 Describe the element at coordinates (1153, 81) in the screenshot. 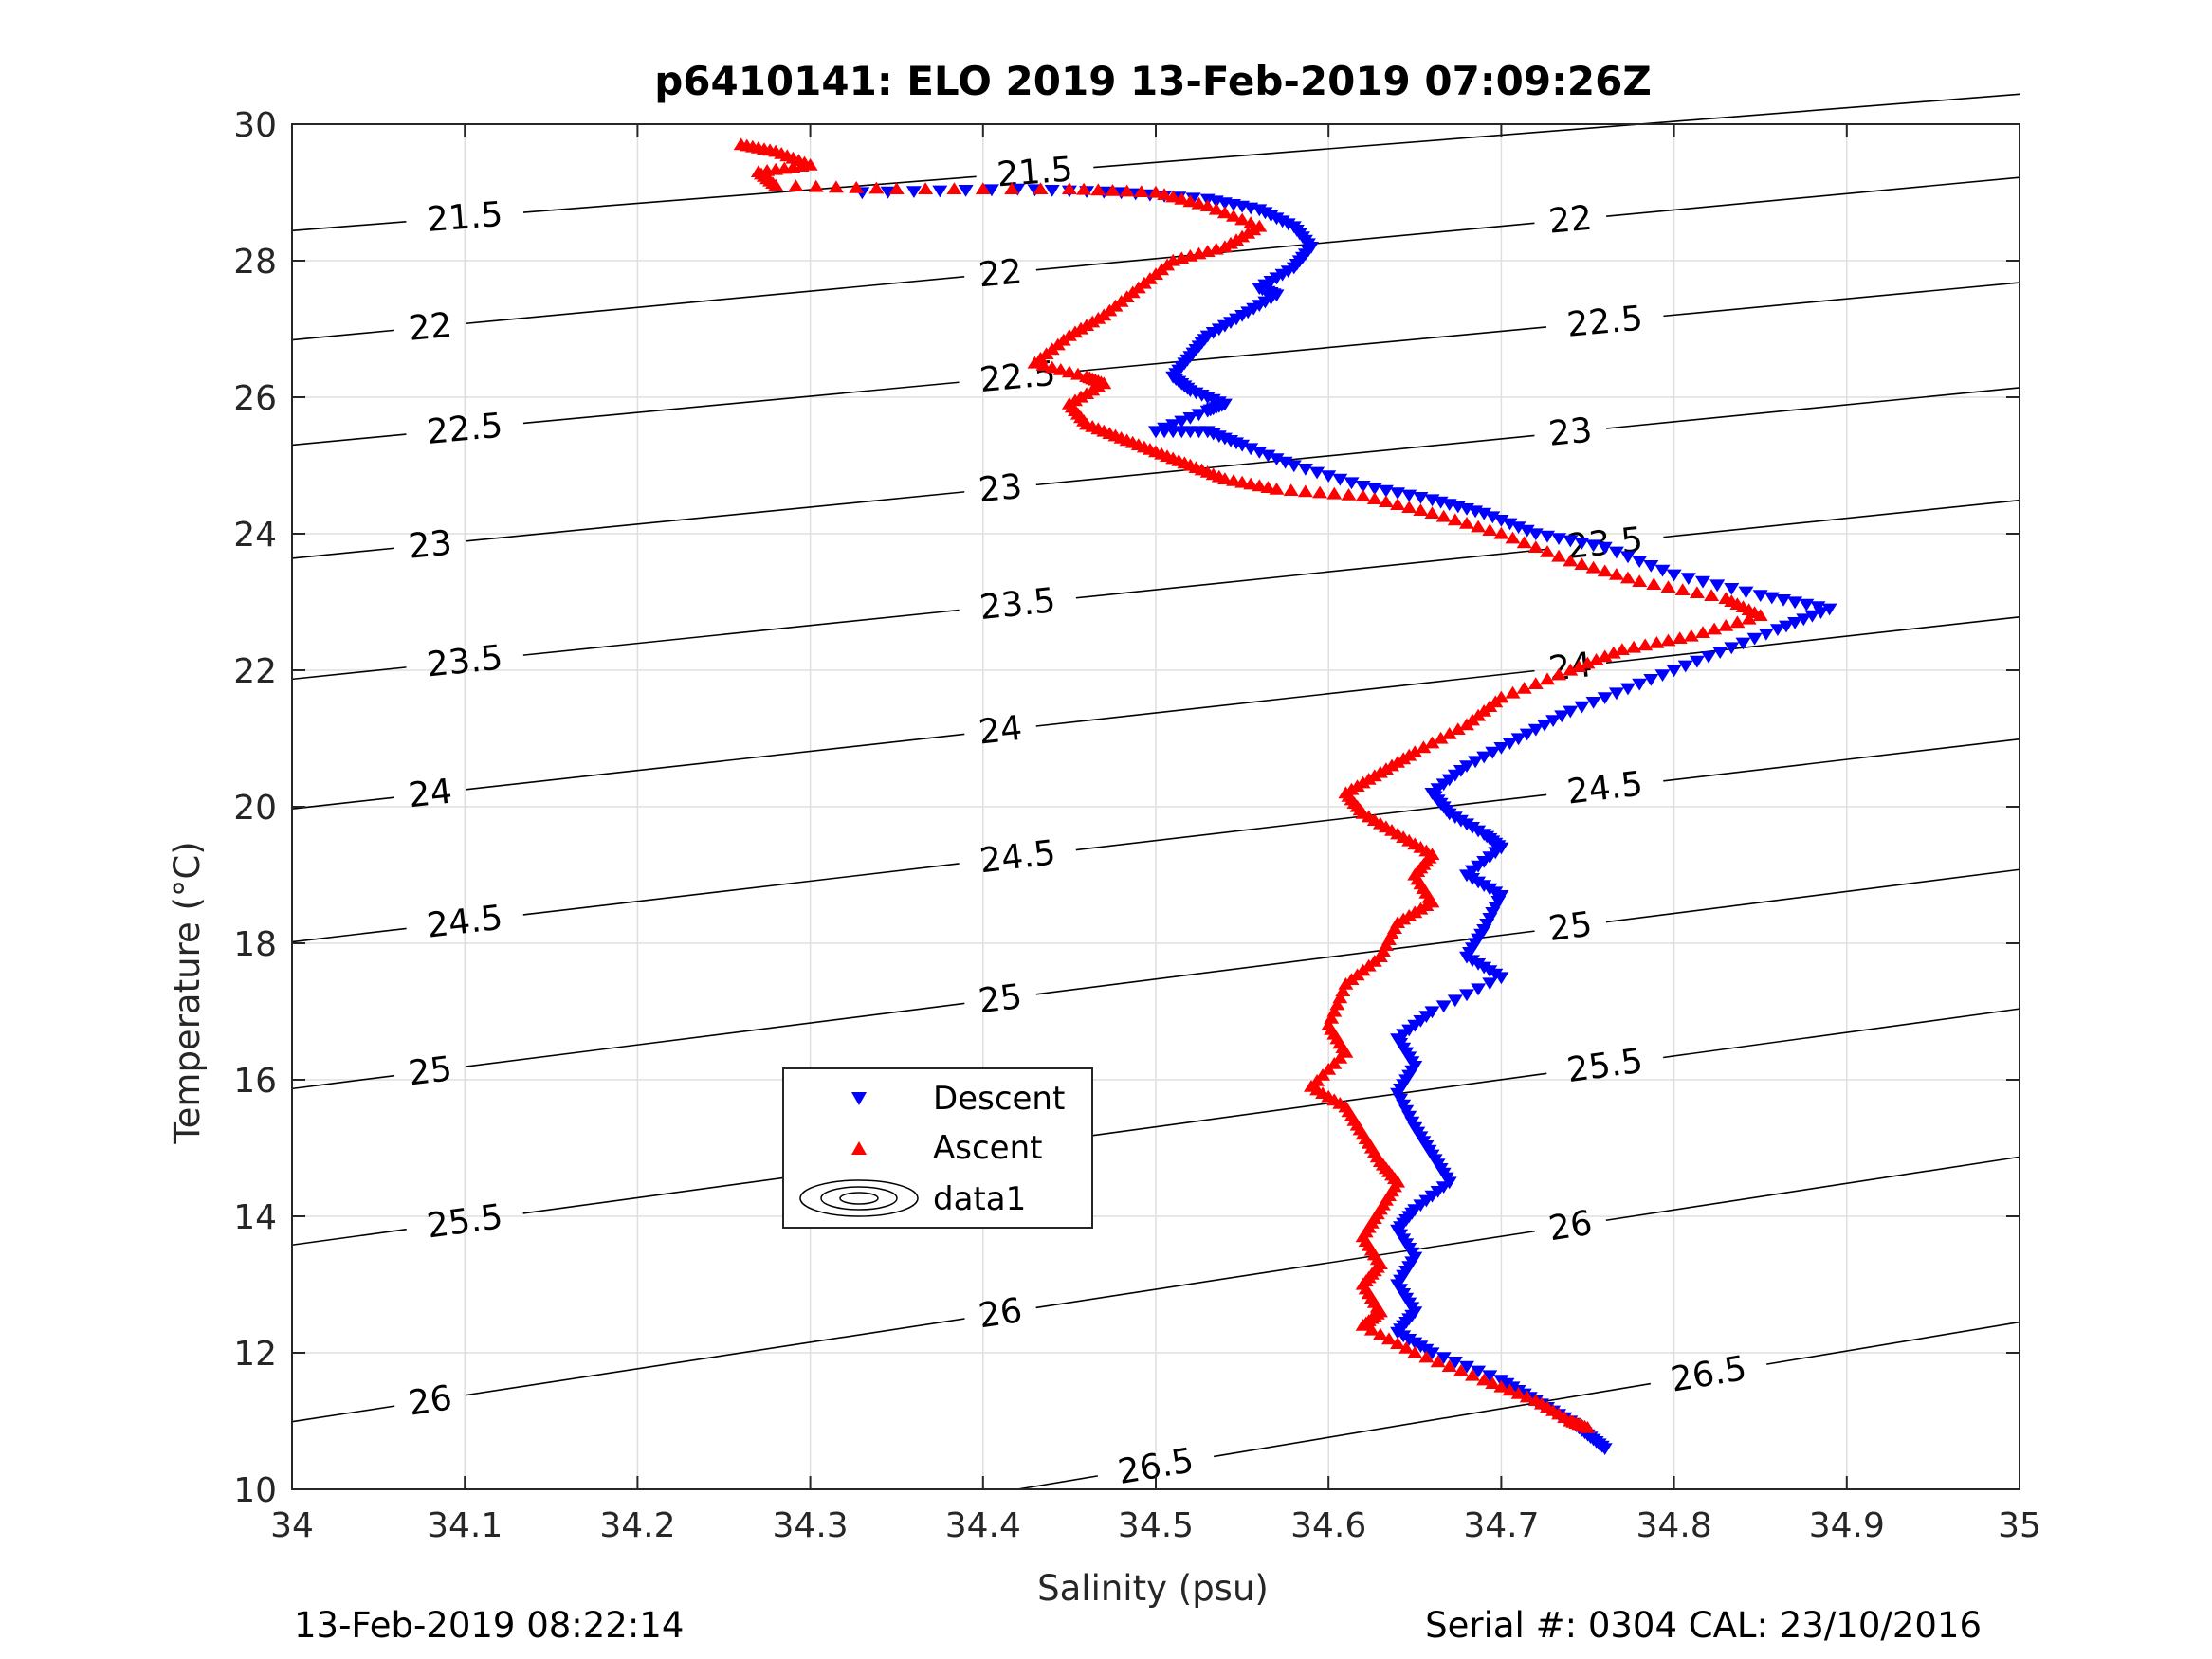

I see `chart-title: p6410141: ELO 2019 13-Feb-2019 07:09:26Z` at that location.